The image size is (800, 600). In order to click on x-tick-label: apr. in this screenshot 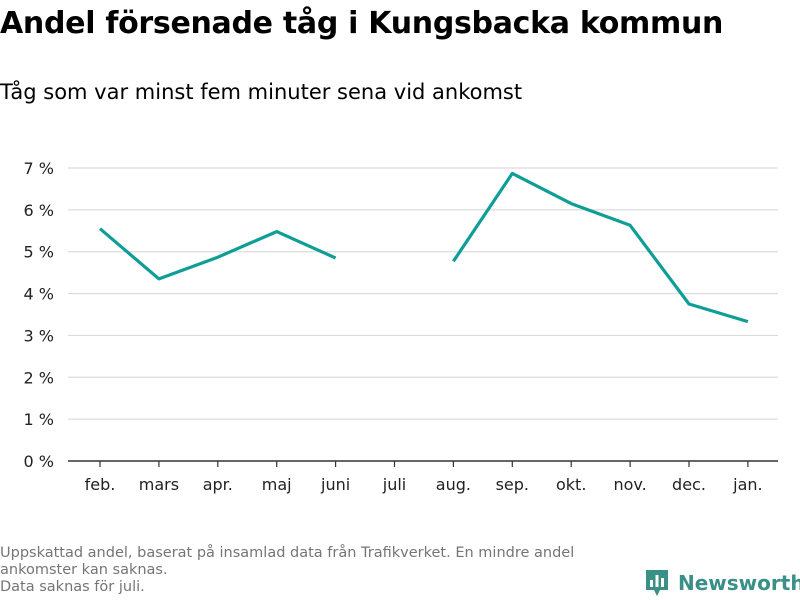, I will do `click(218, 484)`.